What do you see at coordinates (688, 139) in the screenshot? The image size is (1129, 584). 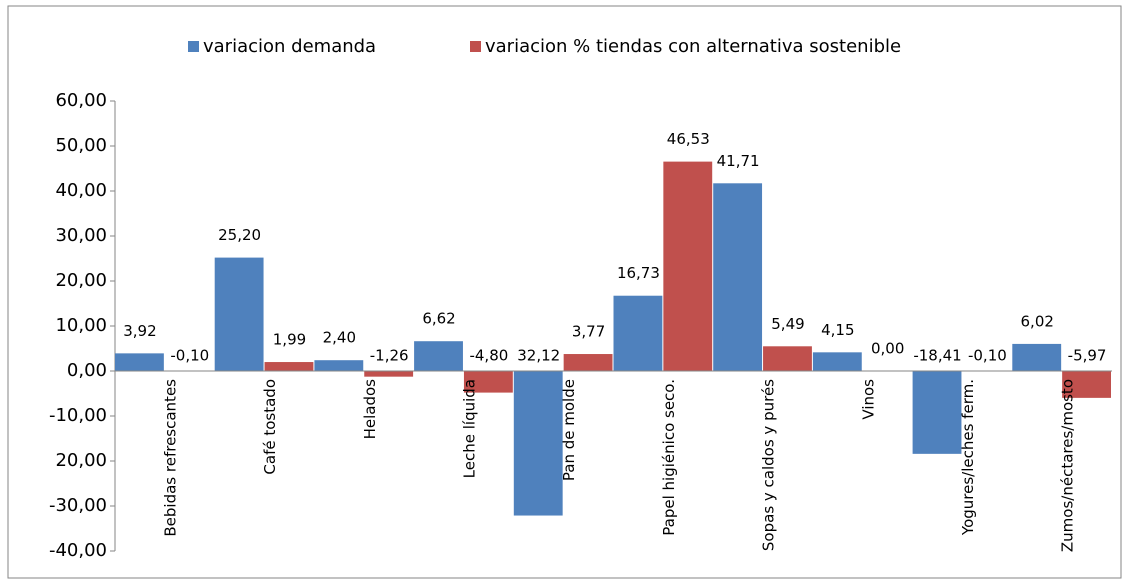 I see `data-label: 46,53` at bounding box center [688, 139].